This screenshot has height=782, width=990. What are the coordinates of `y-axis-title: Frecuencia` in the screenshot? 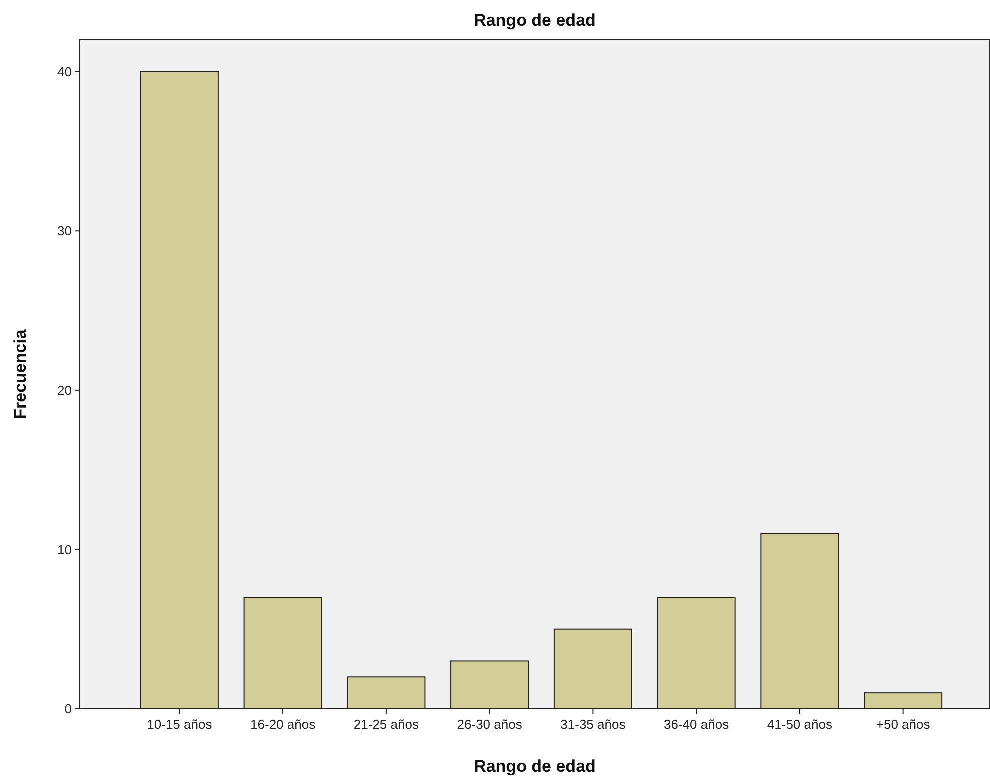 It's located at (20, 374).